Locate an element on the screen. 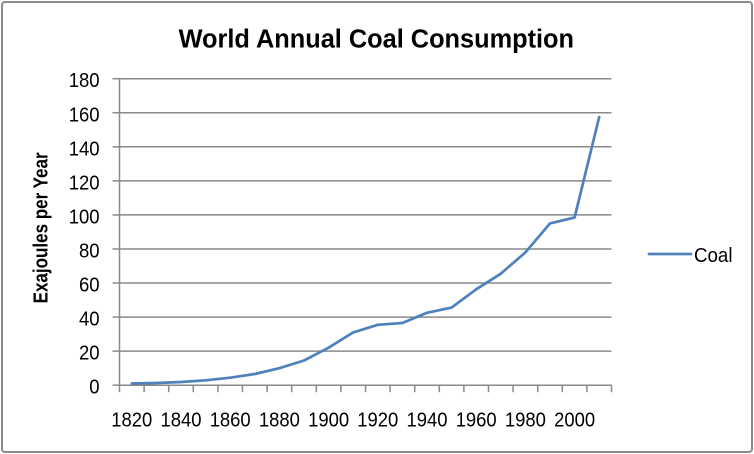  svg-text: 2000 is located at coordinates (574, 421).